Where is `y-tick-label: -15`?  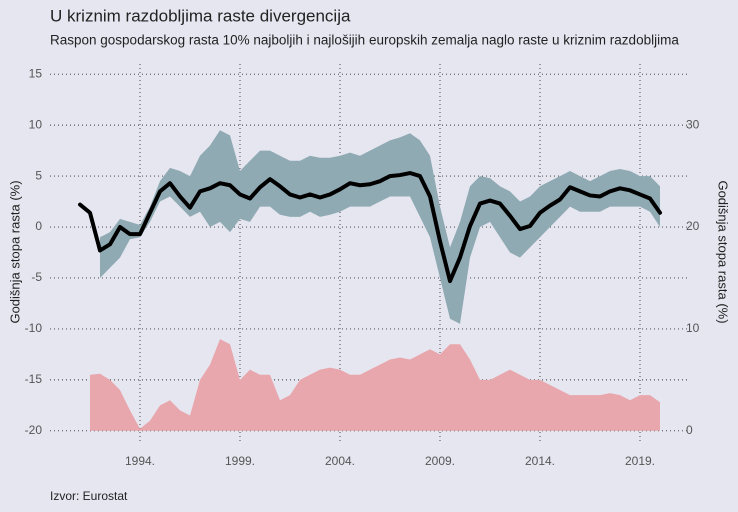 y-tick-label: -15 is located at coordinates (34, 379).